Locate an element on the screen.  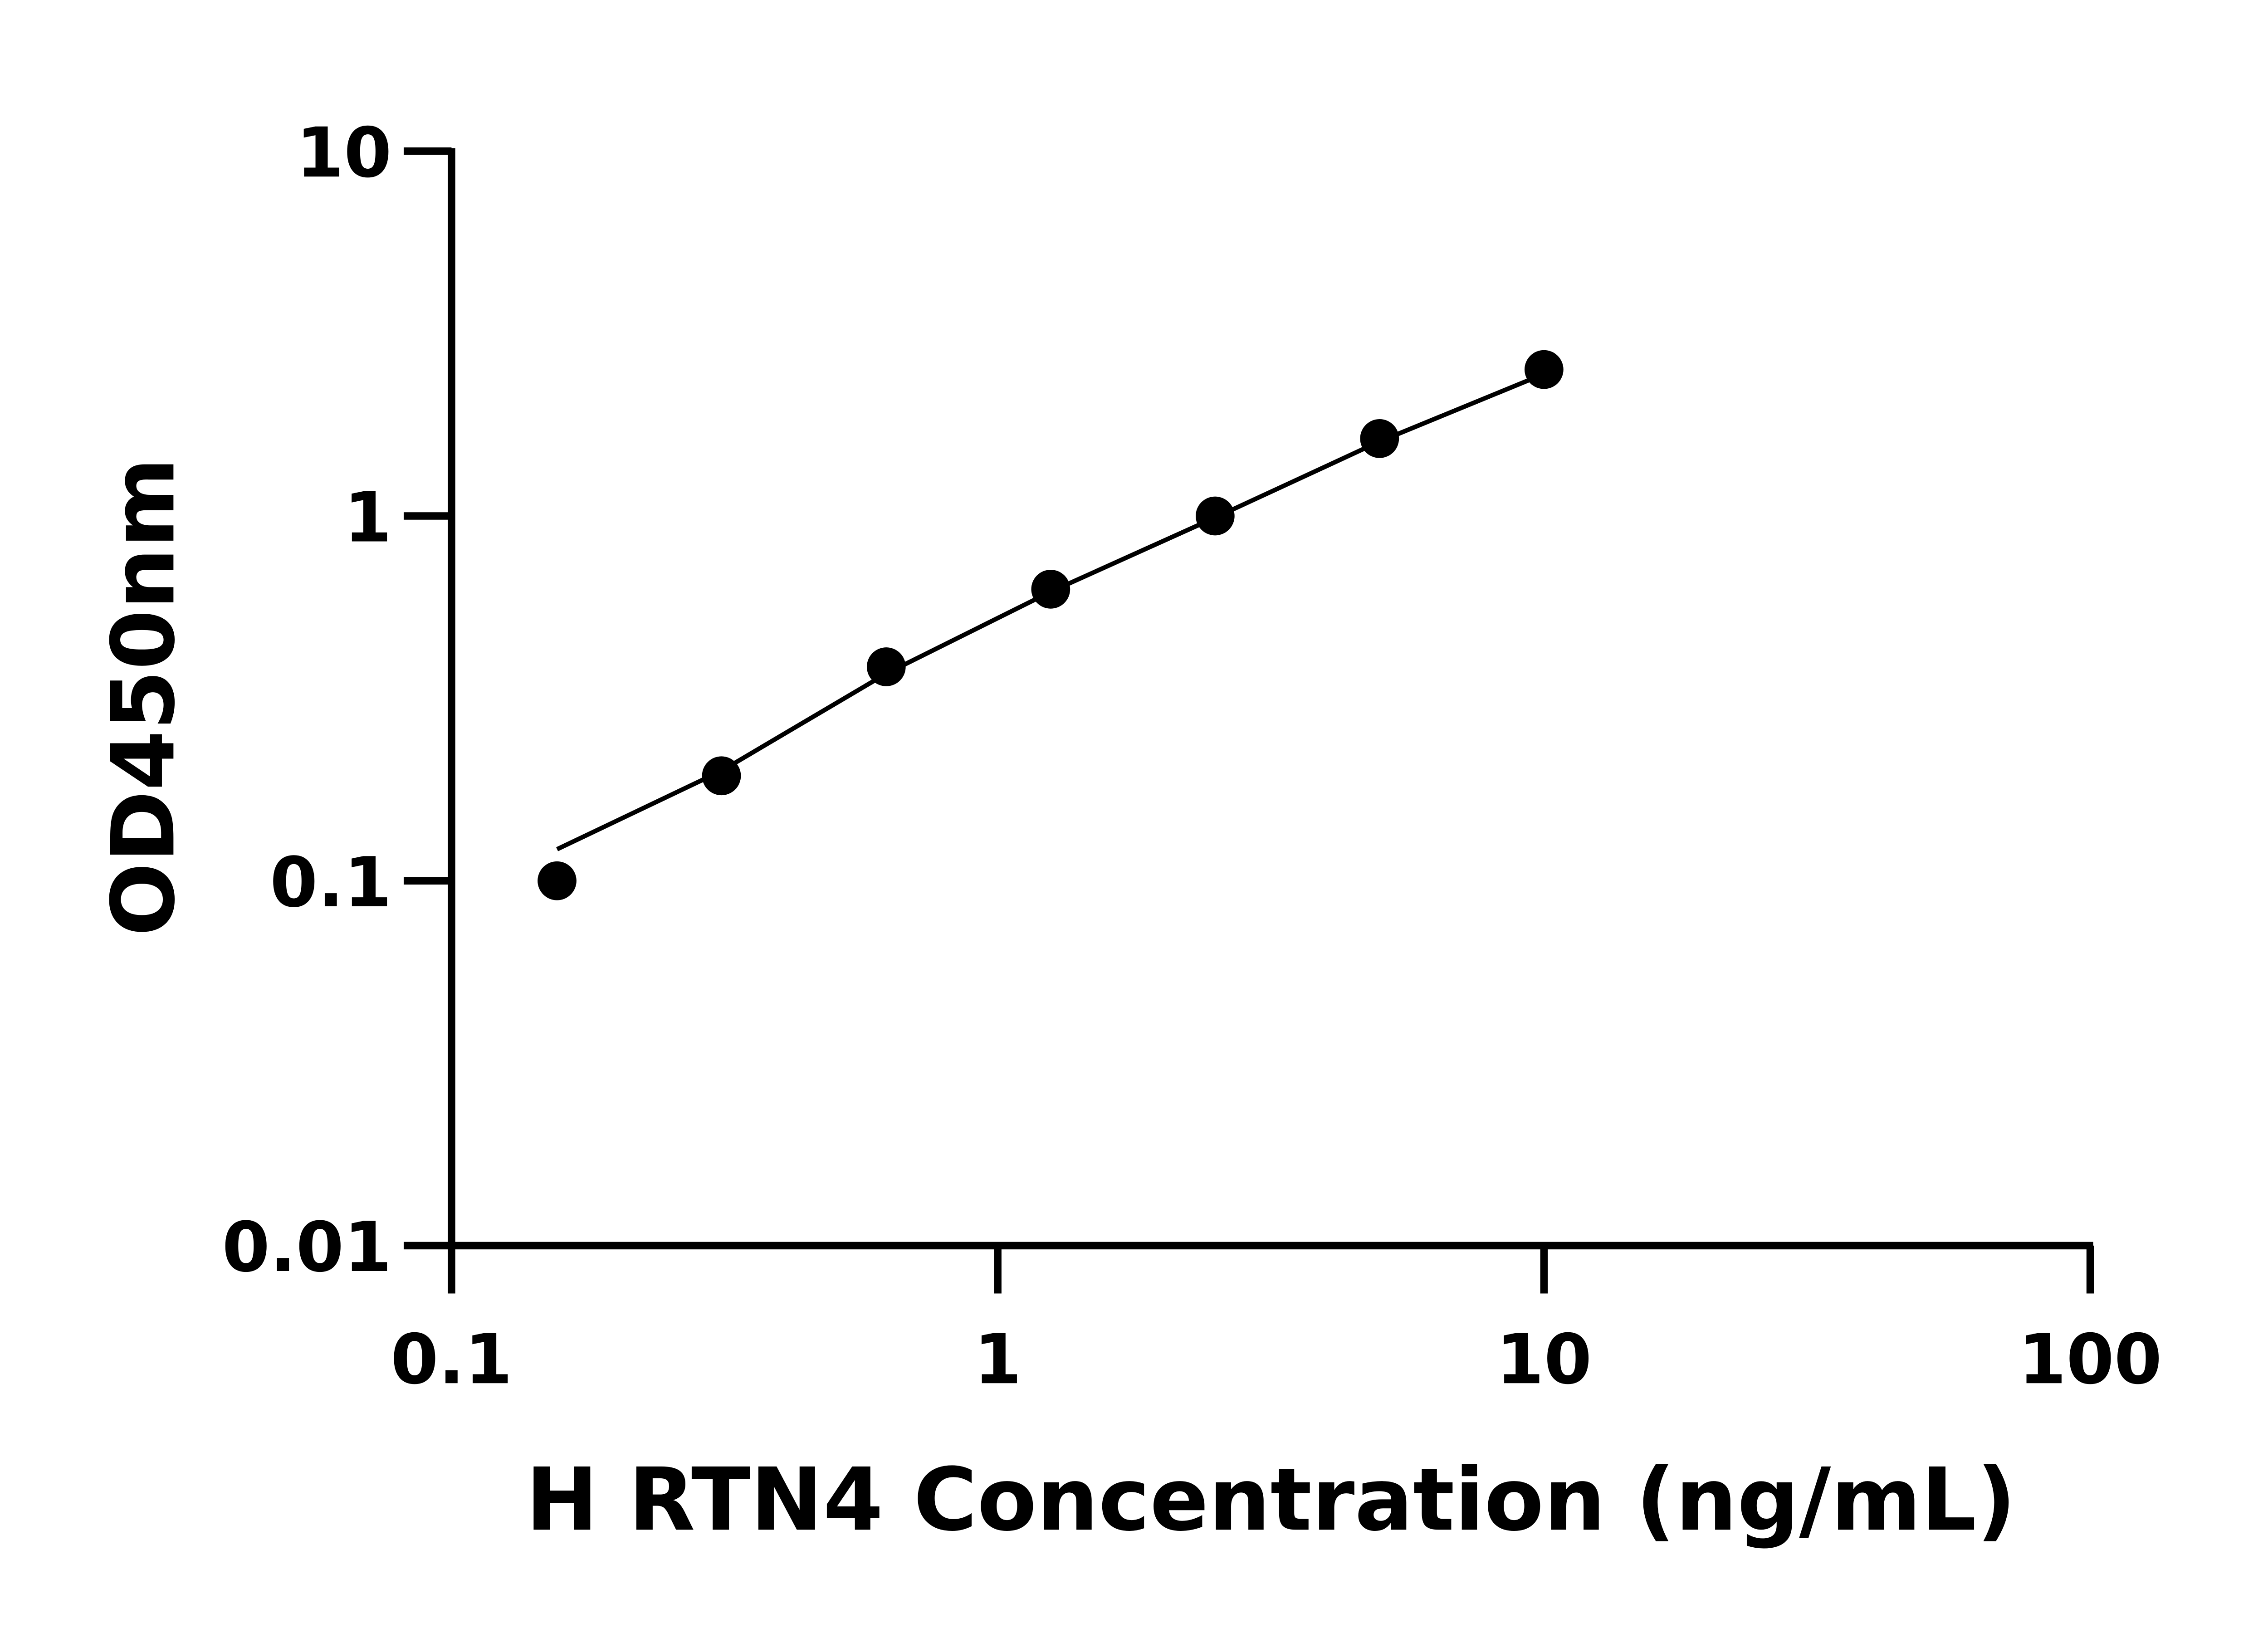
x-tick-label: 0.1 is located at coordinates (452, 1359).